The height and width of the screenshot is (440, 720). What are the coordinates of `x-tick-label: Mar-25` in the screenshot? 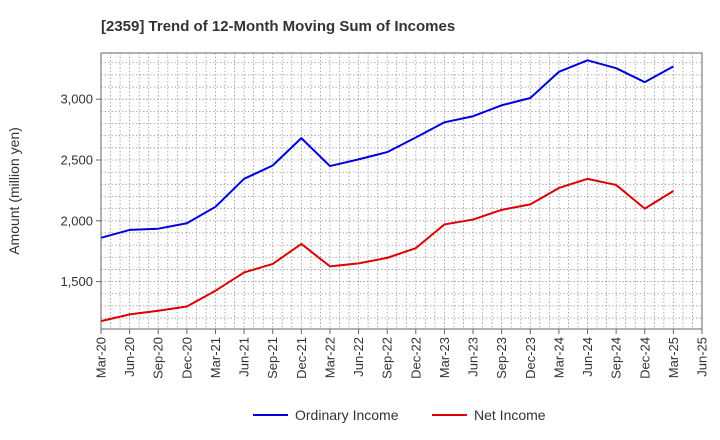 It's located at (673, 357).